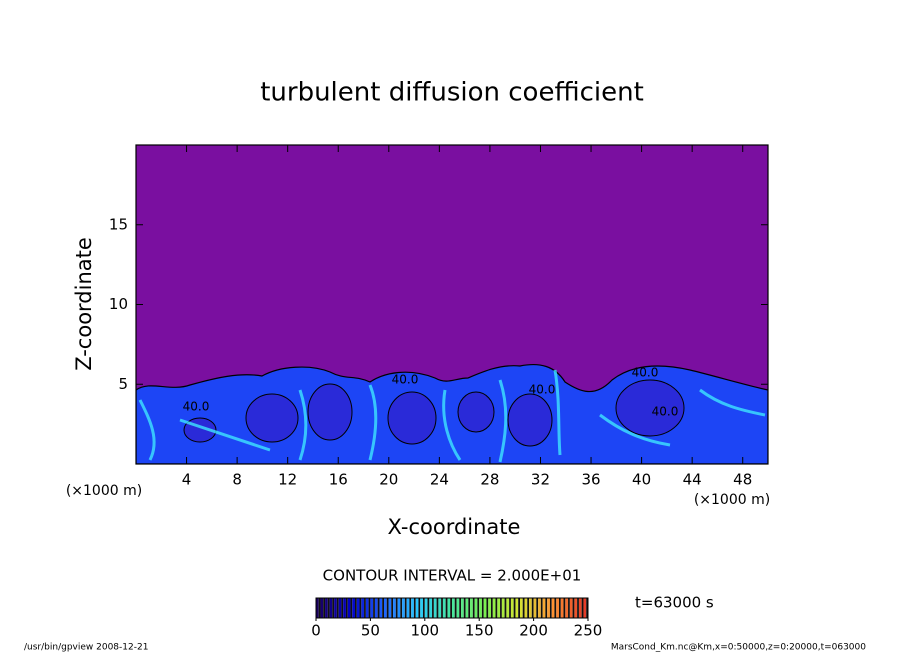 This screenshot has width=904, height=654. What do you see at coordinates (123, 384) in the screenshot?
I see `y-tick-label: 5` at bounding box center [123, 384].